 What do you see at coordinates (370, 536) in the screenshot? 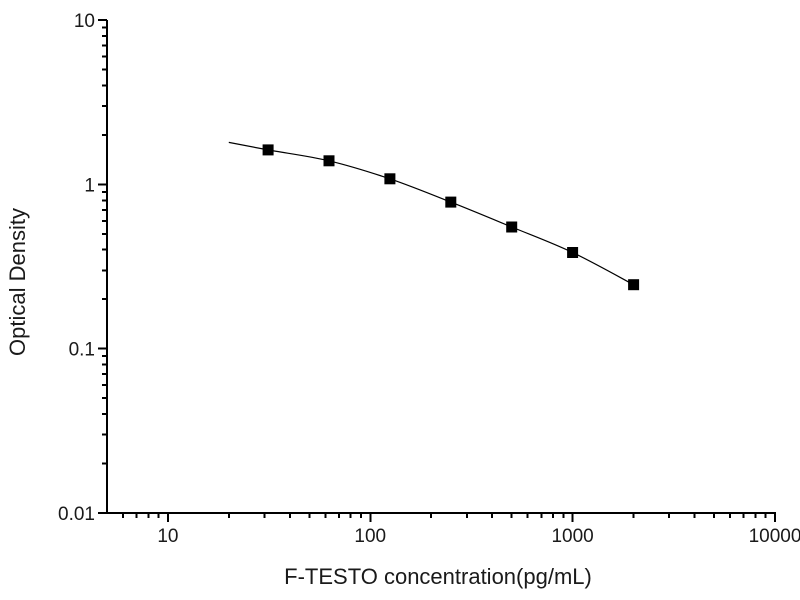
I see `x-tick-label: 100` at bounding box center [370, 536].